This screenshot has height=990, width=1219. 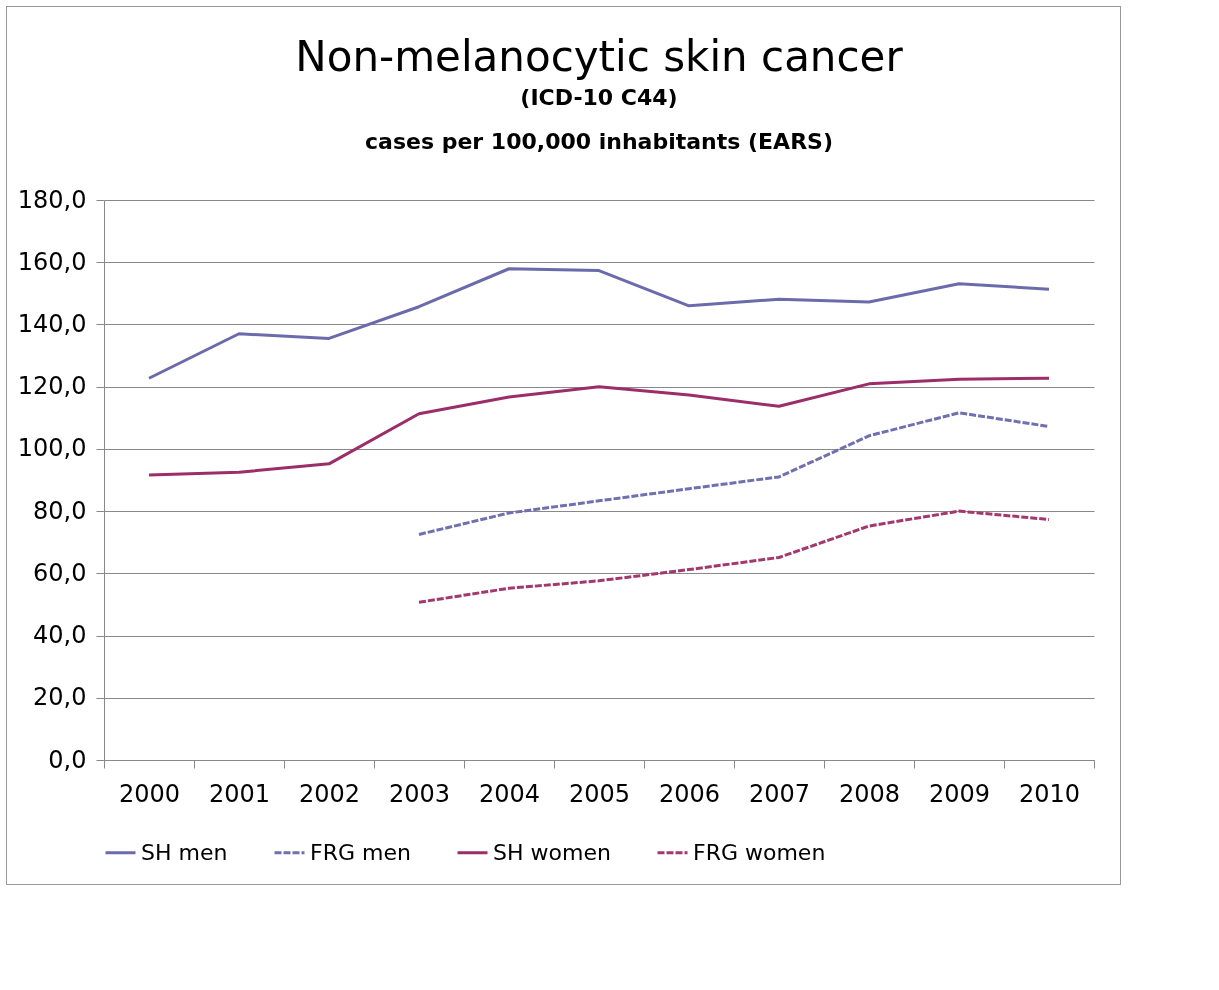 I want to click on y-tick-label: 120,0, so click(x=52, y=386).